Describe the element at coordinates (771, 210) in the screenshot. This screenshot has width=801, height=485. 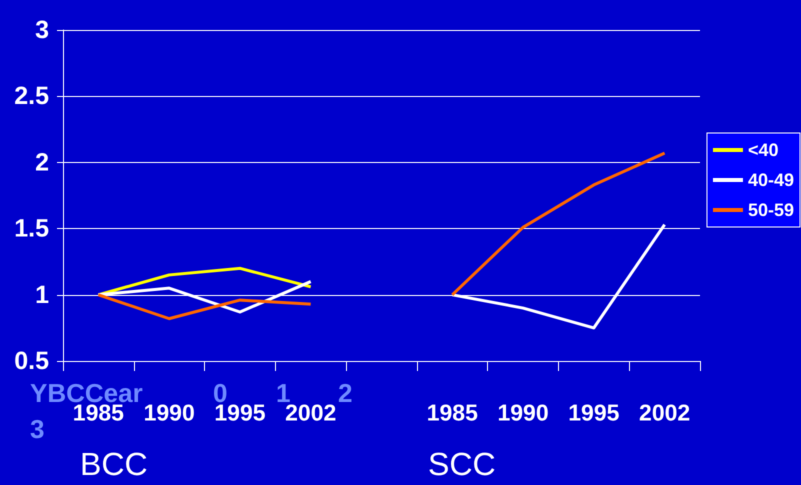
I see `legend-label: 50-59` at that location.